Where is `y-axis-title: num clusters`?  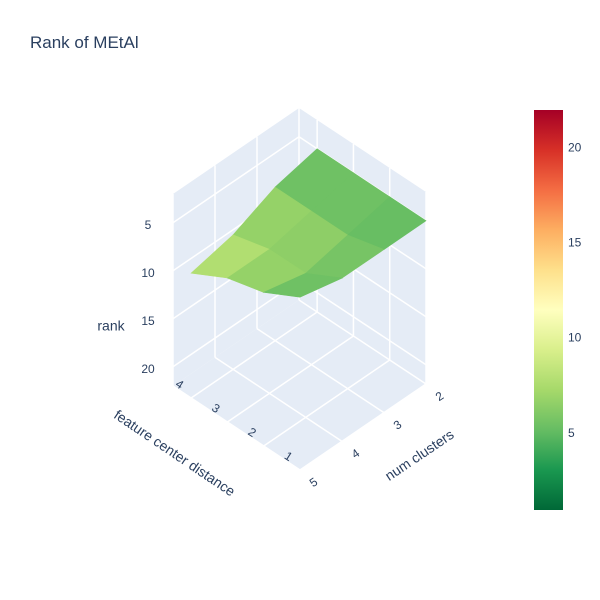
y-axis-title: num clusters is located at coordinates (419, 455).